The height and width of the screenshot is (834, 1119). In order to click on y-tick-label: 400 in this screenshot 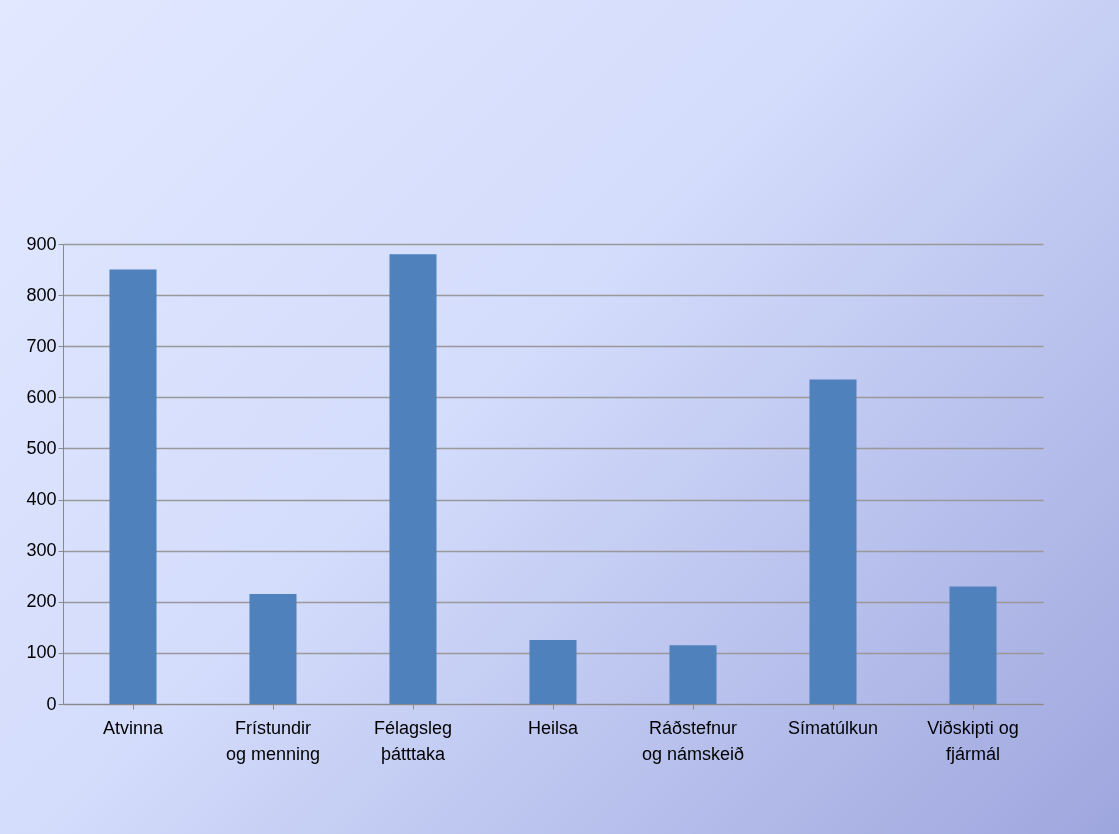, I will do `click(41, 499)`.